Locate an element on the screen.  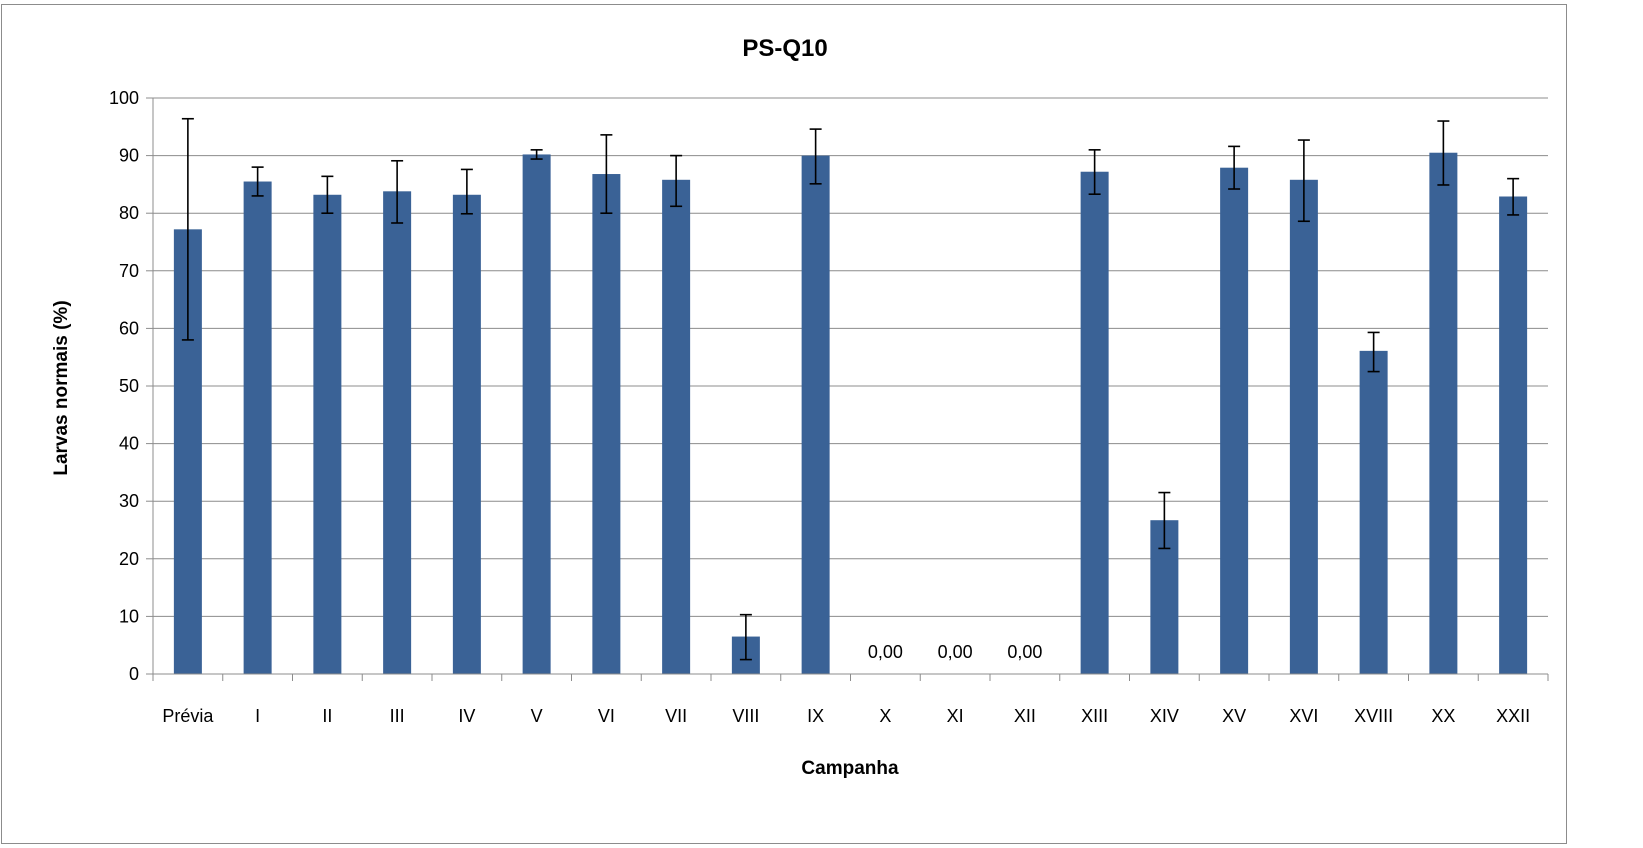
x-tick-label: XV is located at coordinates (1234, 716).